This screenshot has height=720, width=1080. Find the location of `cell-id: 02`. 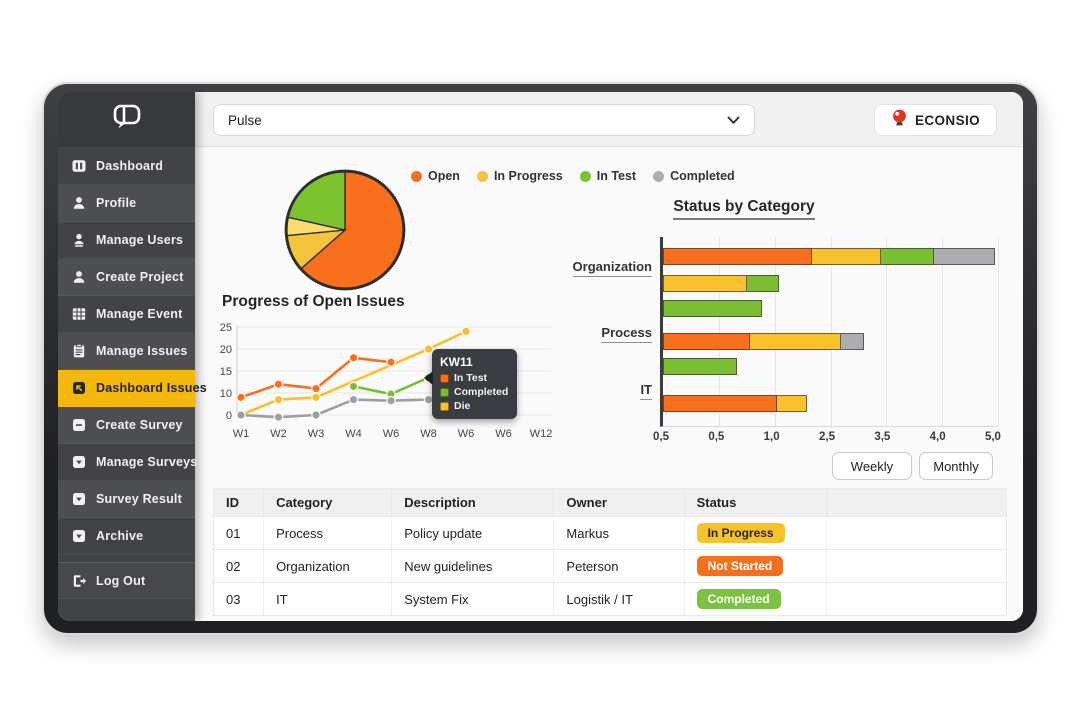

cell-id: 02 is located at coordinates (239, 566).